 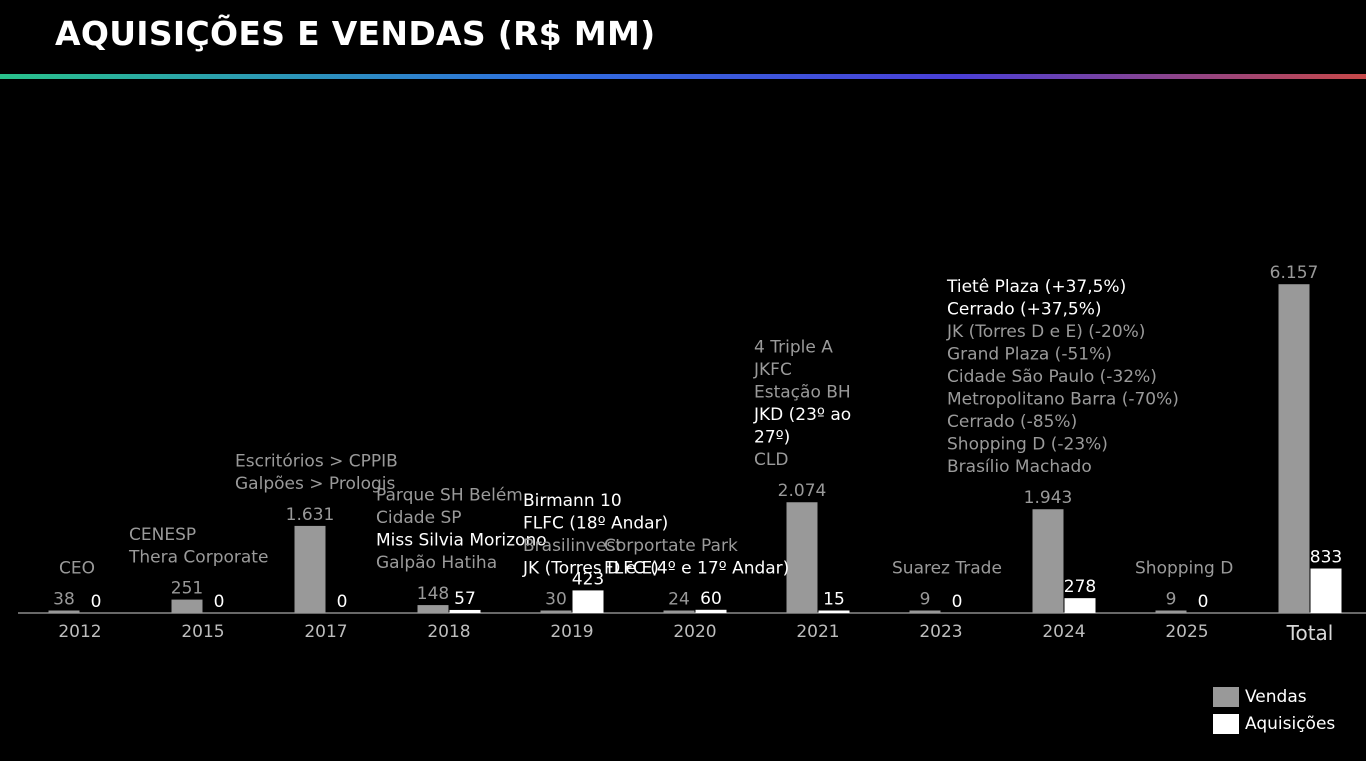 What do you see at coordinates (1276, 697) in the screenshot?
I see `legend-label-vendas: Vendas` at bounding box center [1276, 697].